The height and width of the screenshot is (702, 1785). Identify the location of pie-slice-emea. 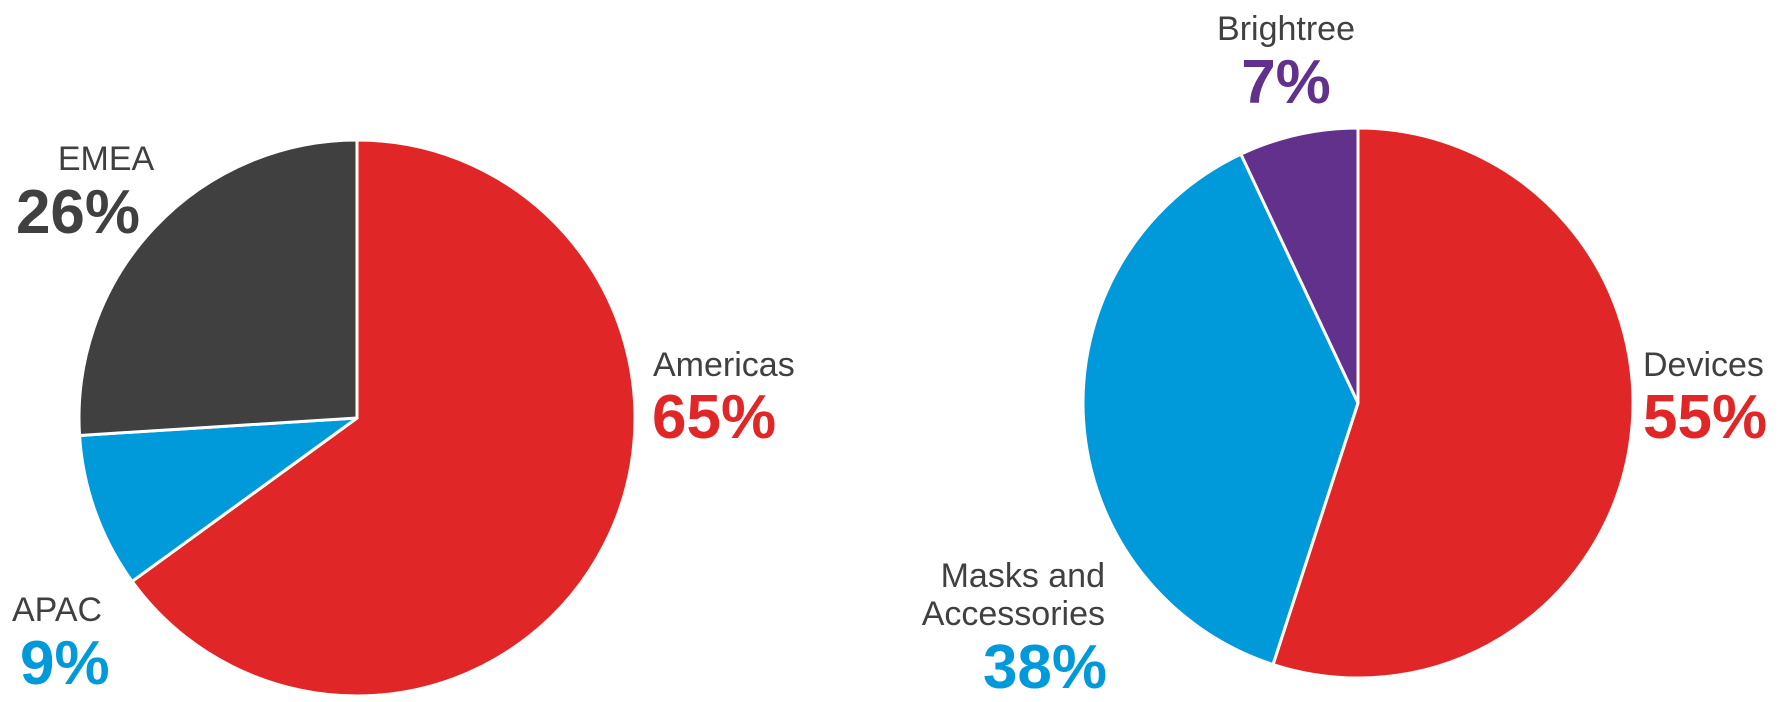
(218, 287).